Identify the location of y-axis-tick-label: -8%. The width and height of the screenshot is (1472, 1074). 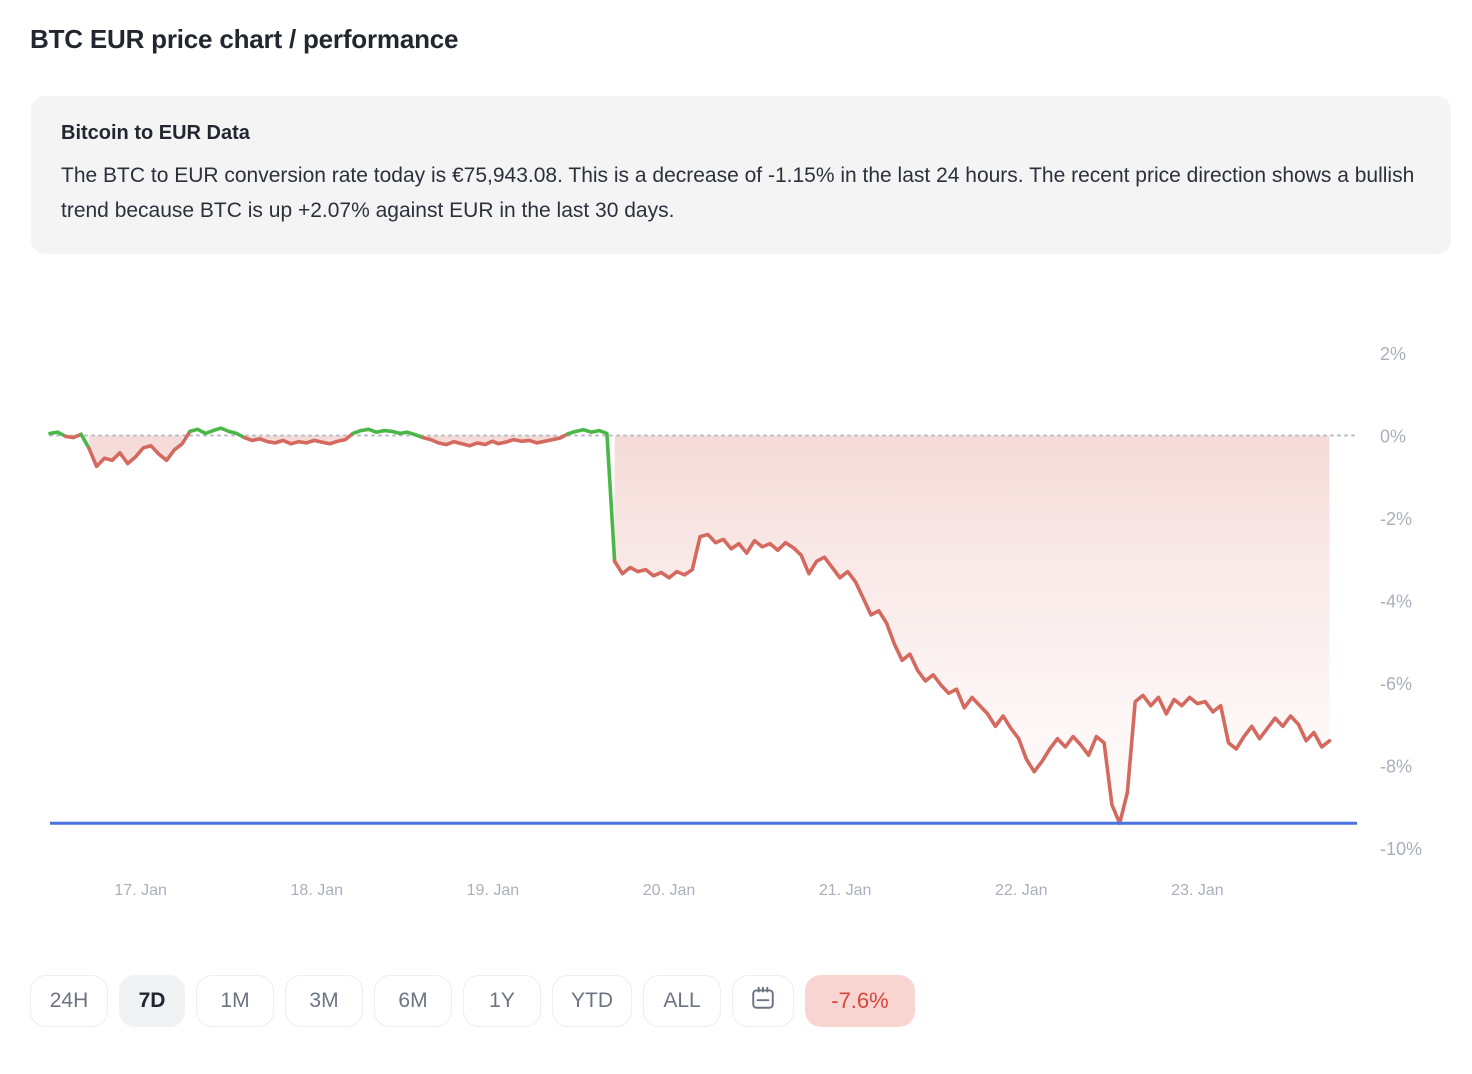
(1396, 767).